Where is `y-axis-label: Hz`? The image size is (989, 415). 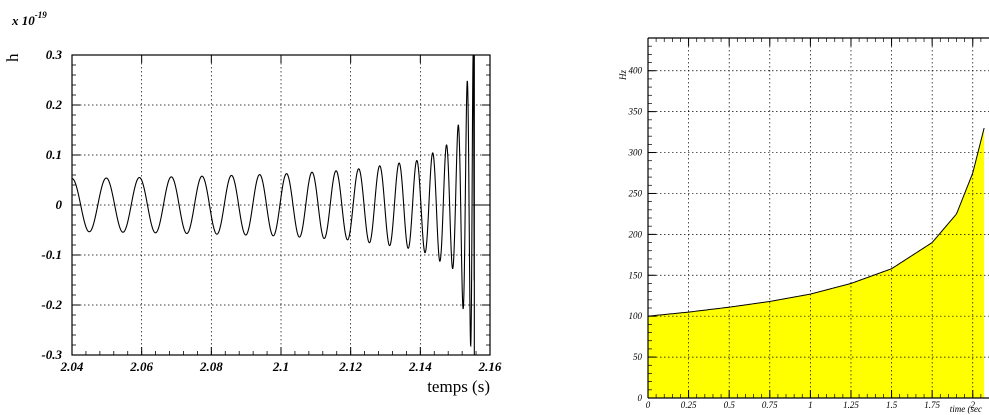
y-axis-label: Hz is located at coordinates (623, 75).